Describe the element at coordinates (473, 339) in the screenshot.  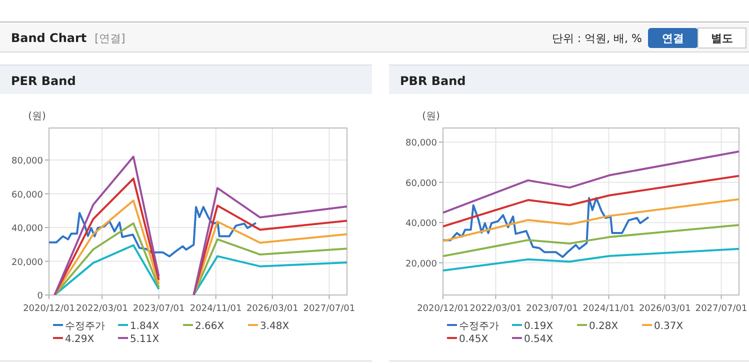
I see `legend-label: 0.45X` at that location.